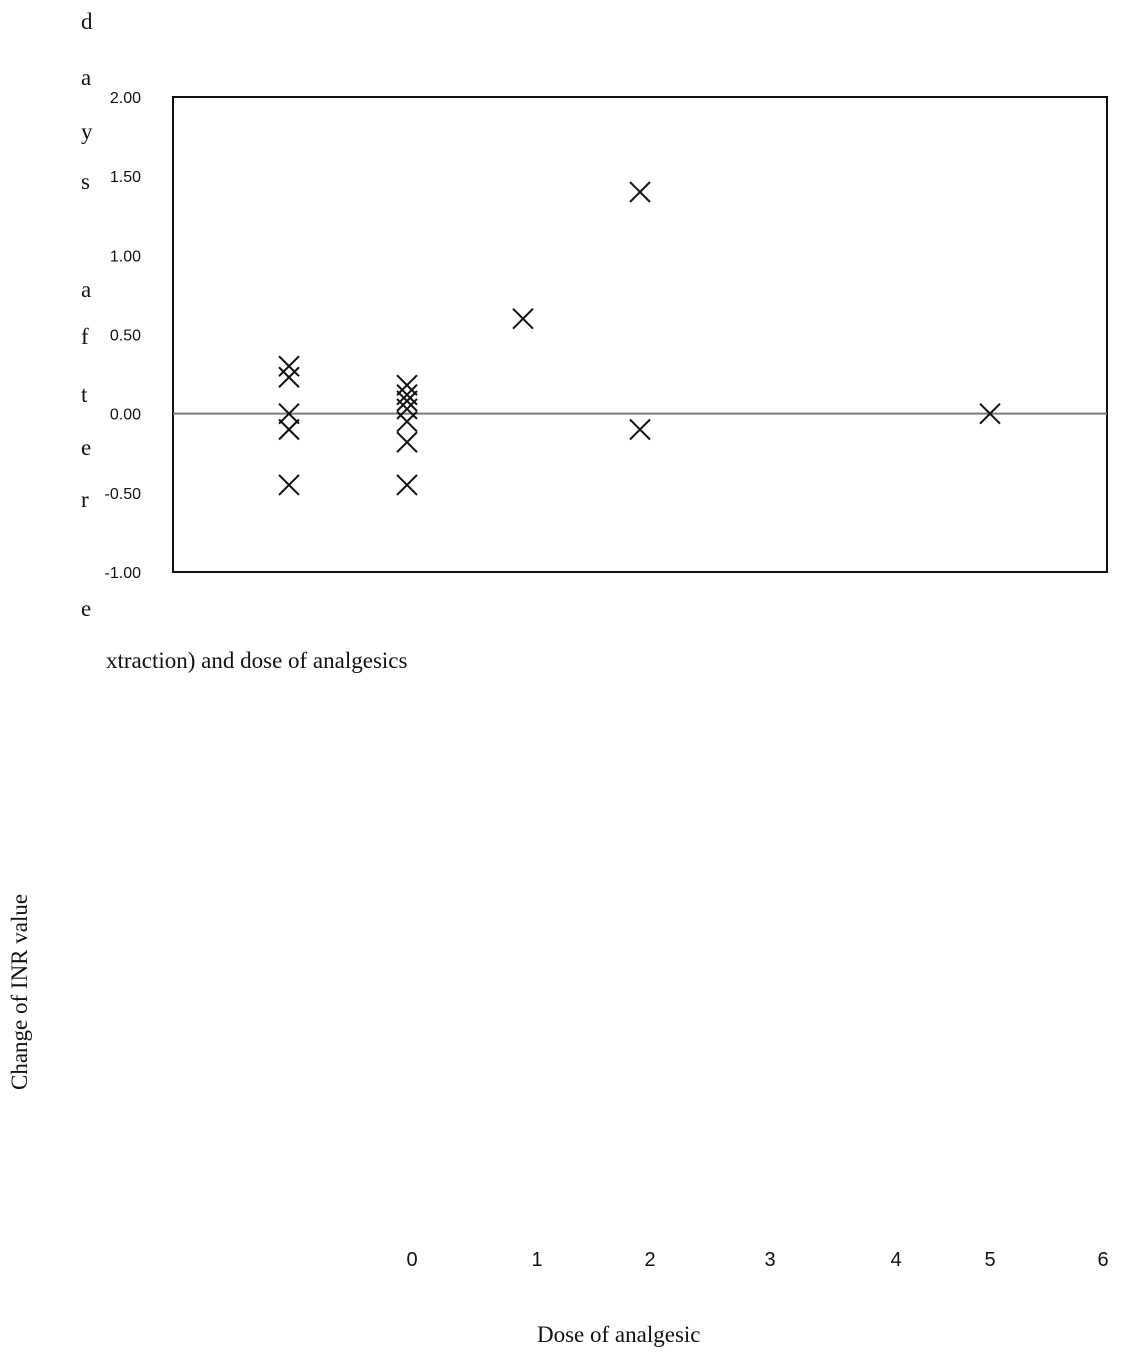 The height and width of the screenshot is (1357, 1121). Describe the element at coordinates (257, 660) in the screenshot. I see `figure-caption: xtraction) and dose of analgesics` at that location.